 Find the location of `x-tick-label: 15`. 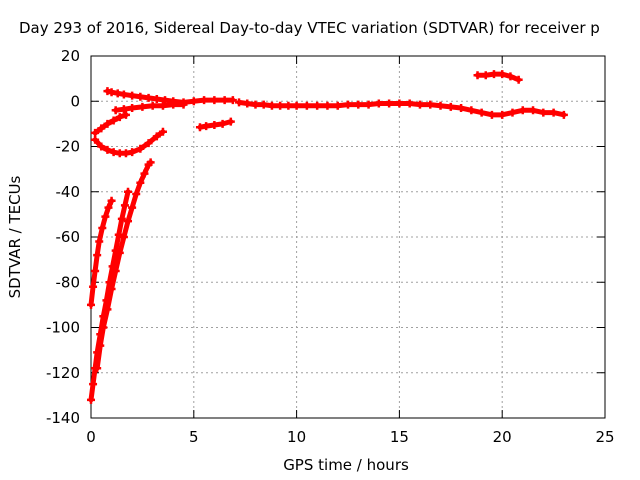

x-tick-label: 15 is located at coordinates (399, 437).